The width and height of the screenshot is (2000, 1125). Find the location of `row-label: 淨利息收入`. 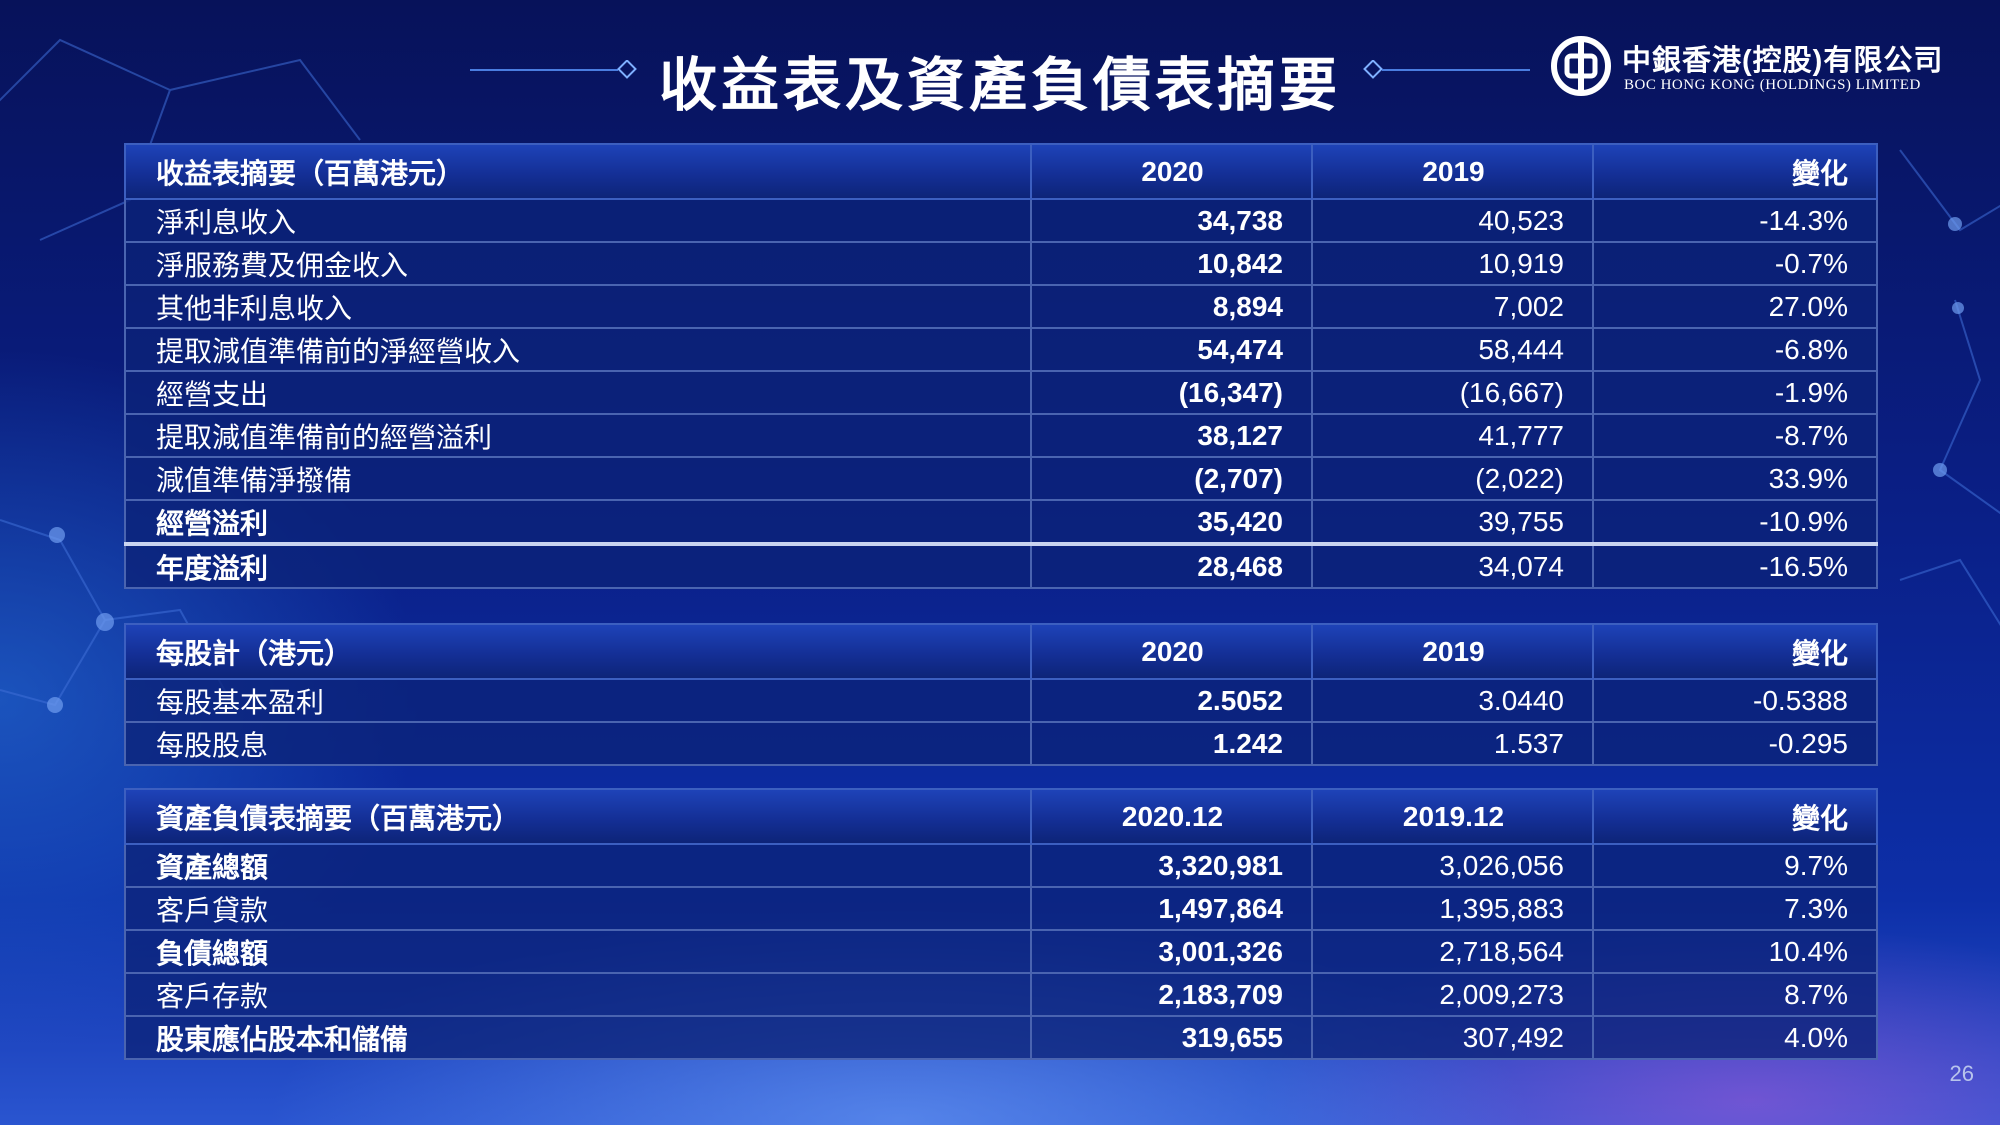

row-label: 淨利息收入 is located at coordinates (578, 220).